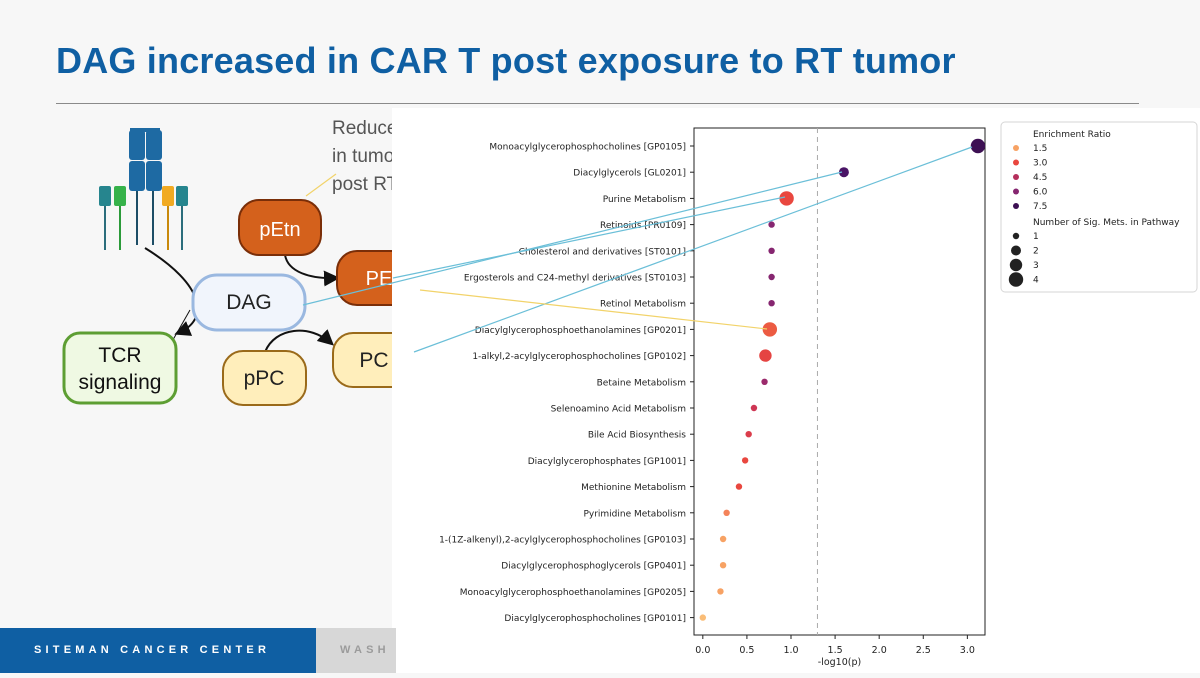 The height and width of the screenshot is (678, 1200). Describe the element at coordinates (312, 270) in the screenshot. I see `arrow-pEtn-to-PE` at that location.